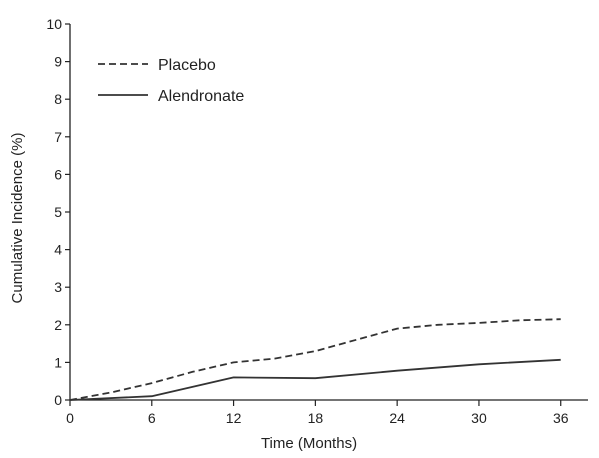 The image size is (599, 458). I want to click on y-tick-label: 7, so click(58, 137).